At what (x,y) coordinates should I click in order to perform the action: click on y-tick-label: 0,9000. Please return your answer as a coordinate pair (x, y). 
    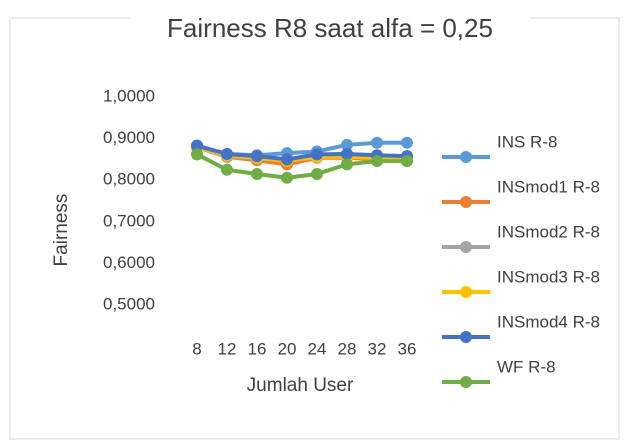
    Looking at the image, I should click on (129, 137).